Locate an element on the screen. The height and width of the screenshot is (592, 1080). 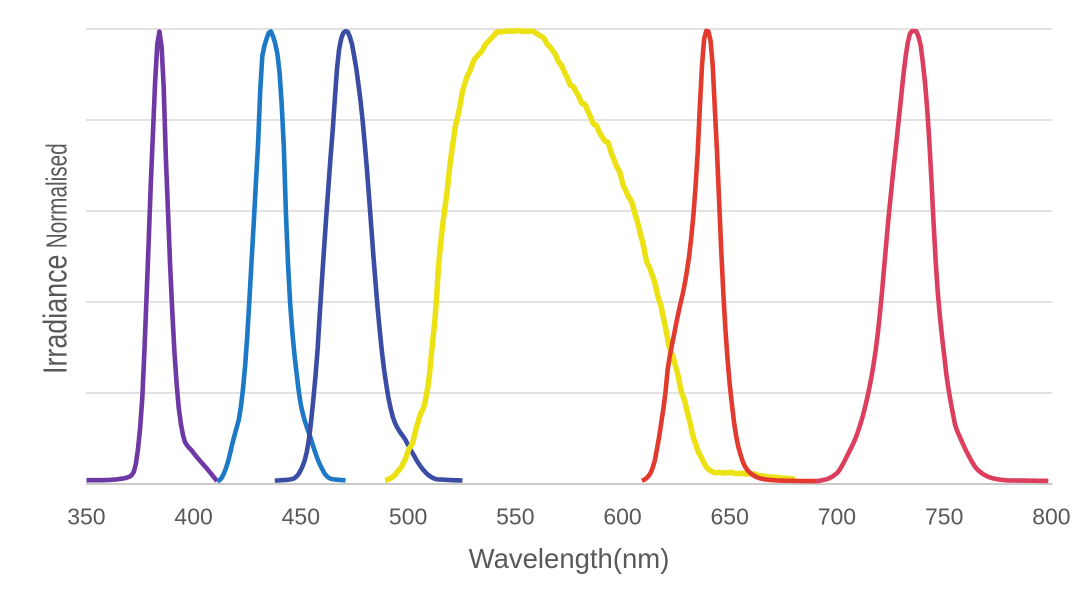
svg-text: Irradiance is located at coordinates (55, 315).